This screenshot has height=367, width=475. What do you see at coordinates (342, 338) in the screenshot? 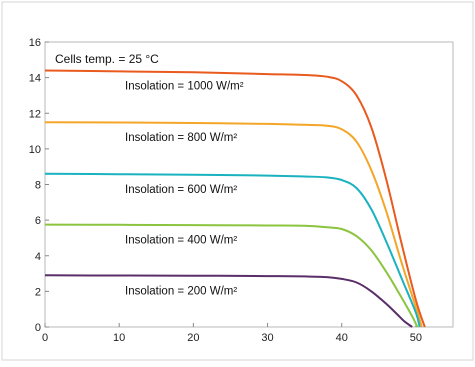
I see `x-tick-label: 40` at bounding box center [342, 338].